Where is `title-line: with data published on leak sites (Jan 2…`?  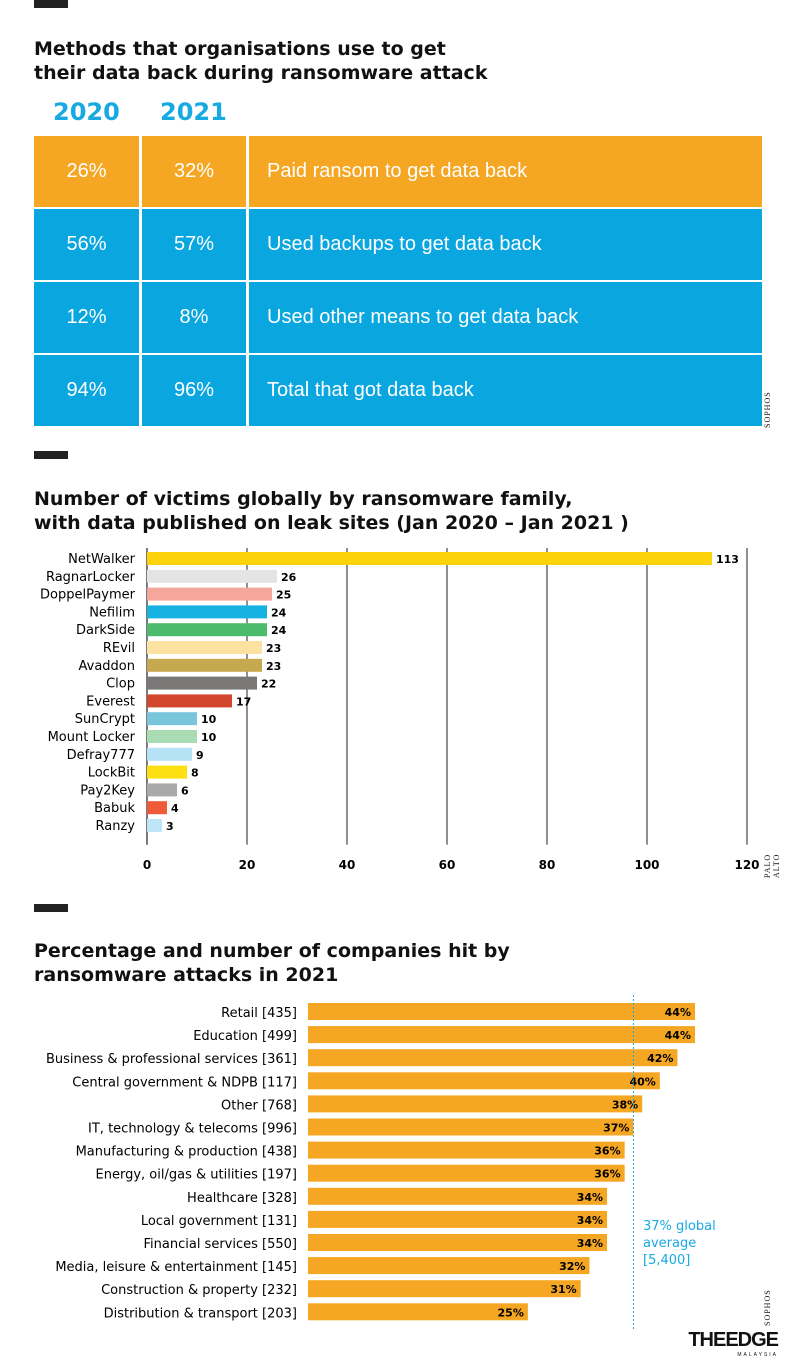
title-line: with data published on leak sites (Jan 2… is located at coordinates (331, 523).